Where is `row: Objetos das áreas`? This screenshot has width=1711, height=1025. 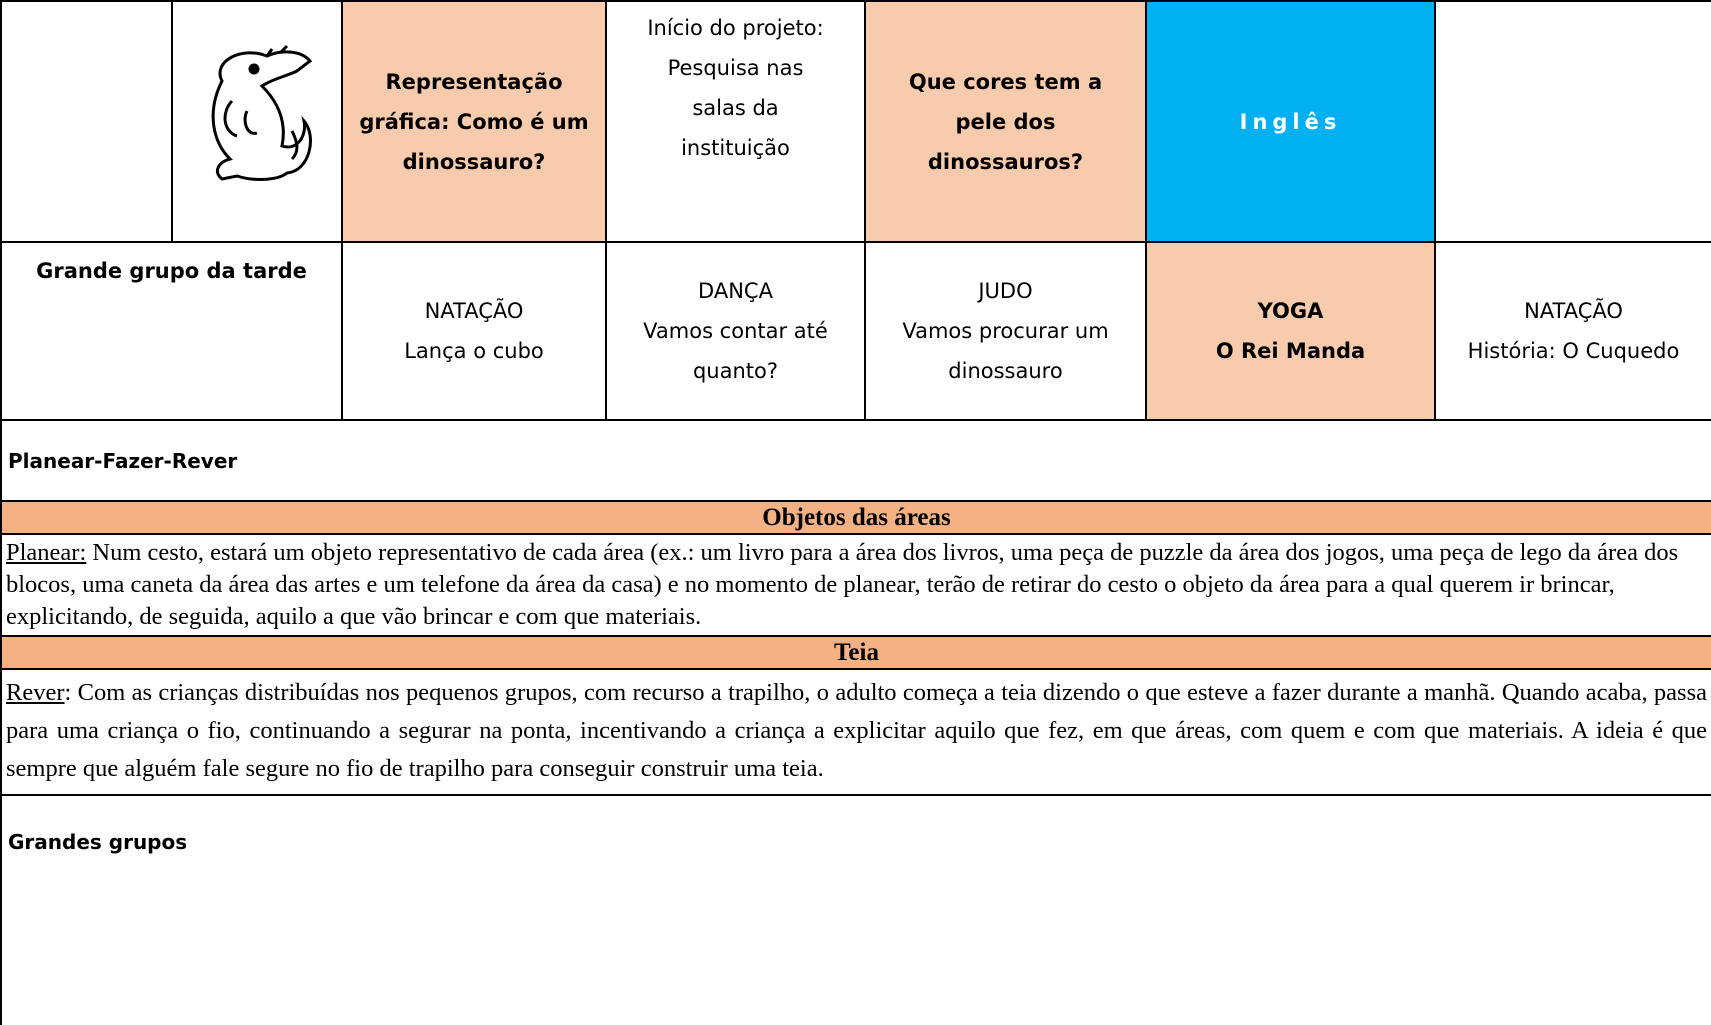
row: Objetos das áreas is located at coordinates (855, 517).